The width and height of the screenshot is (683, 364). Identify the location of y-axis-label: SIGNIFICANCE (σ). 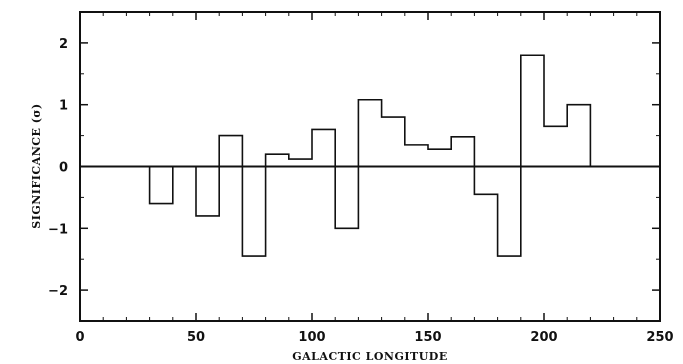
(36, 165).